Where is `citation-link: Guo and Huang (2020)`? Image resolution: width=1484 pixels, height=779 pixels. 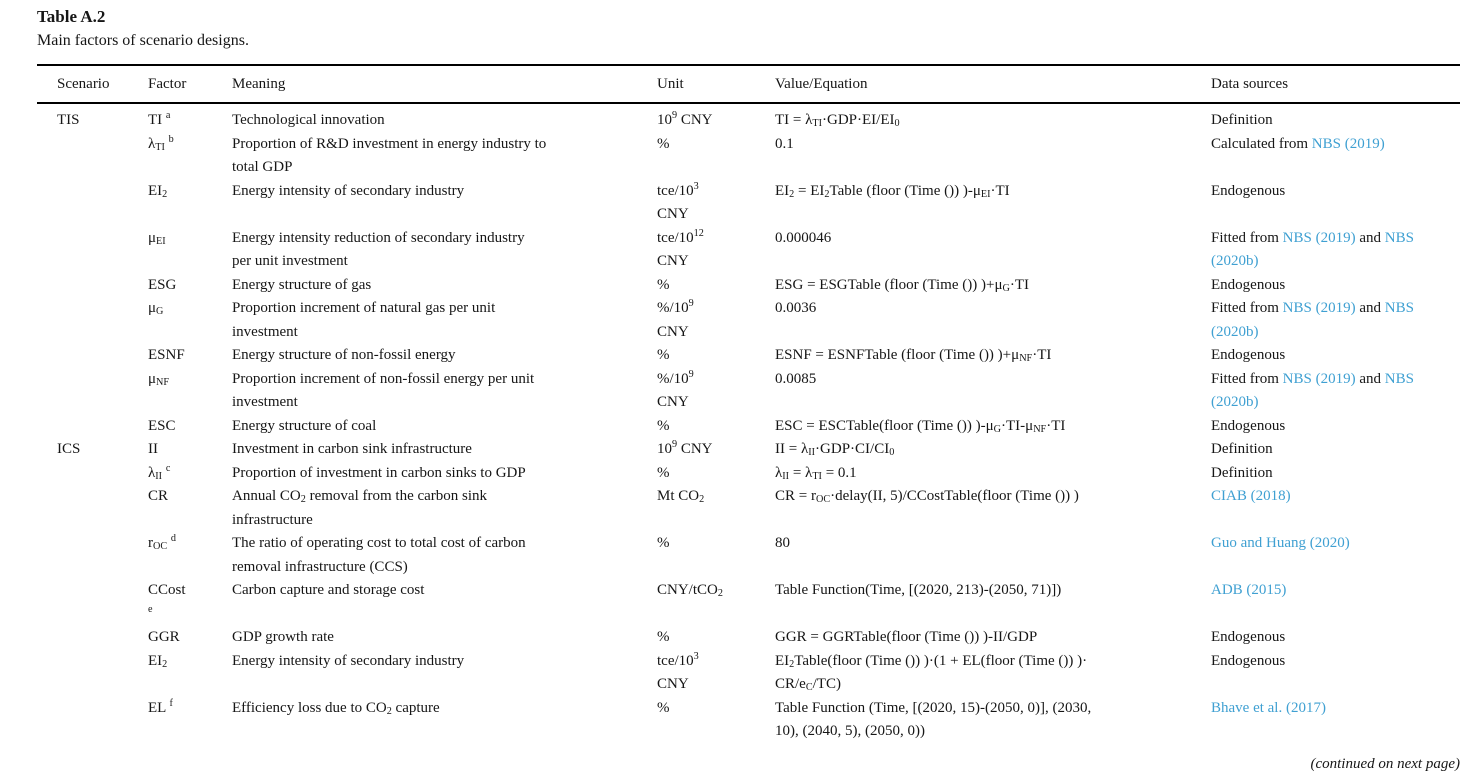 citation-link: Guo and Huang (2020) is located at coordinates (1280, 543).